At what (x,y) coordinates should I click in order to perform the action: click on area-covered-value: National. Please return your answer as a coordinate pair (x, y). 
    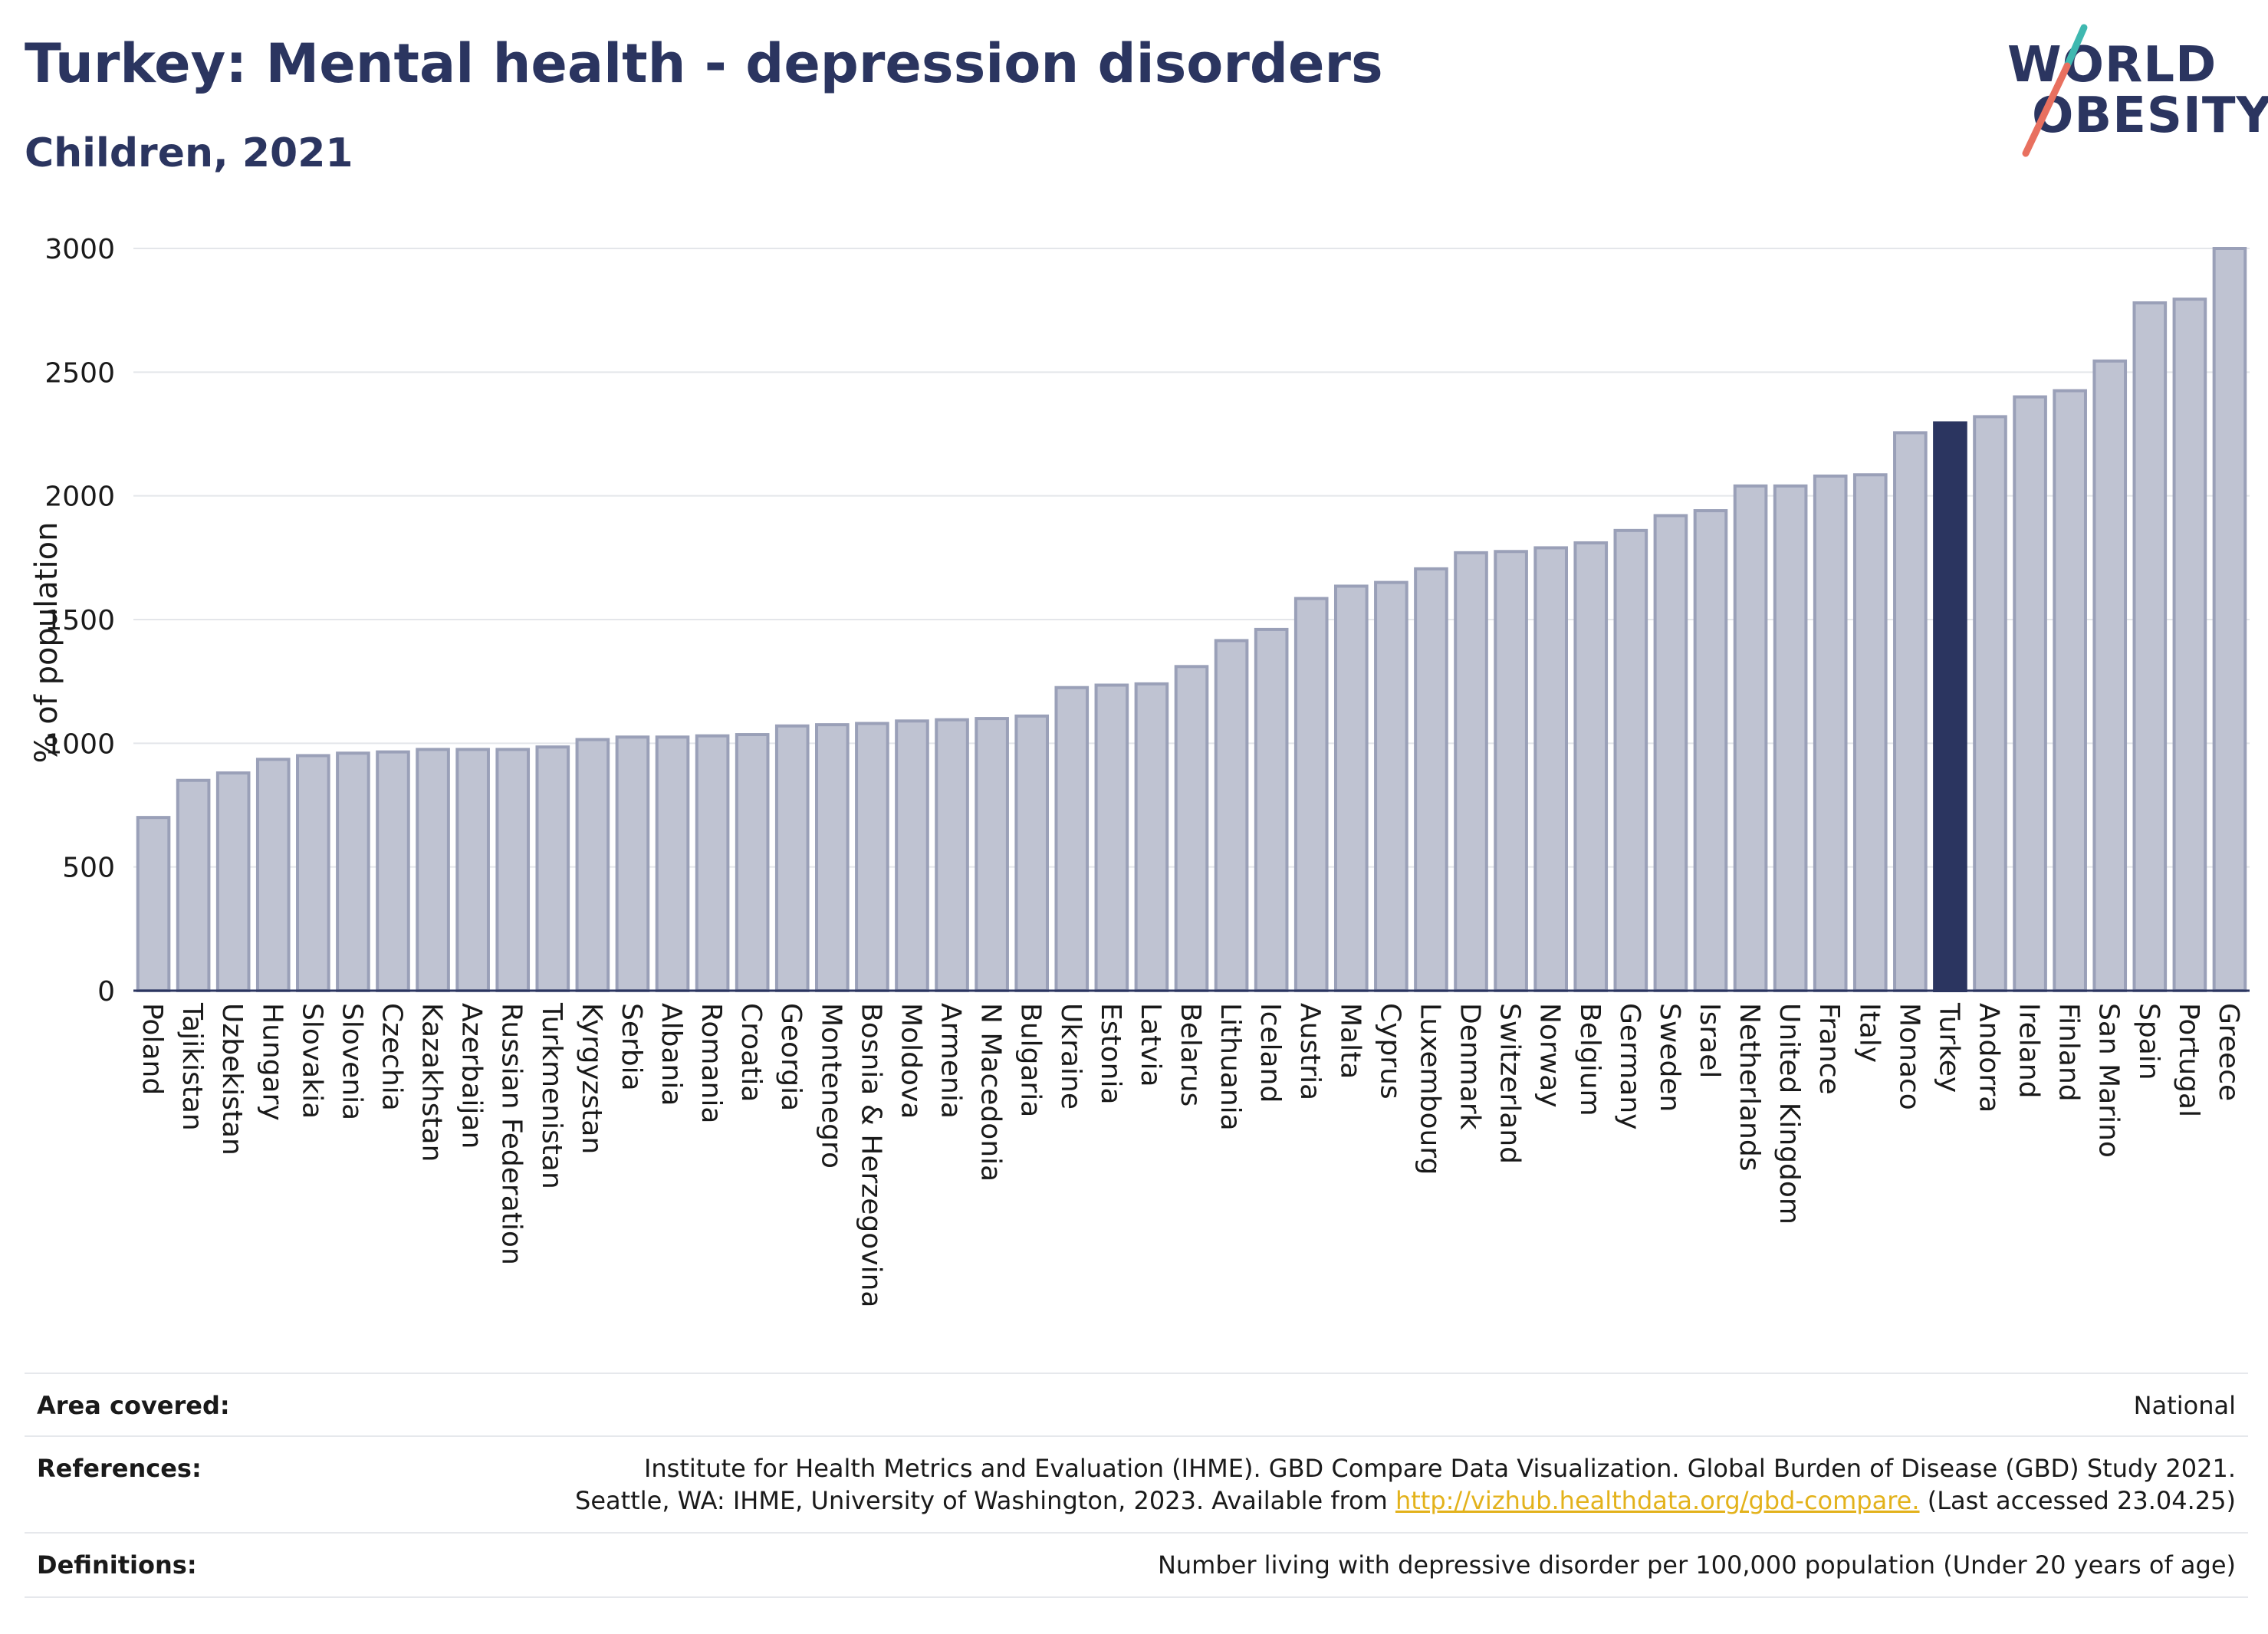
    Looking at the image, I should click on (2184, 1406).